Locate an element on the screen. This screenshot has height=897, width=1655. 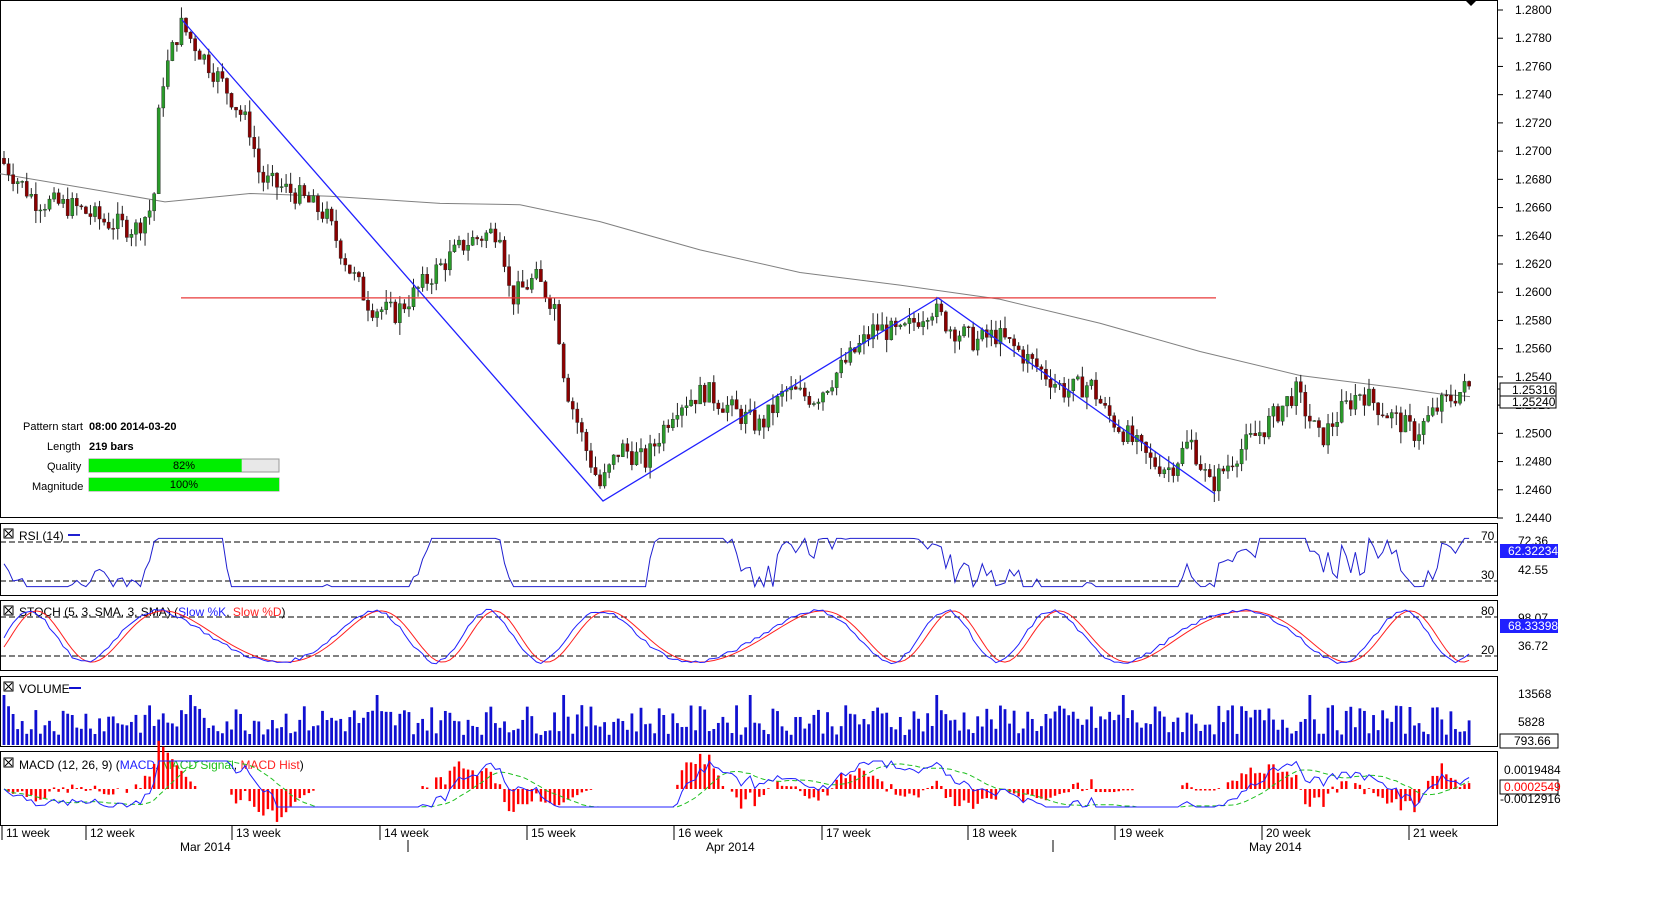
rsi-current-tag is located at coordinates (1529, 551).